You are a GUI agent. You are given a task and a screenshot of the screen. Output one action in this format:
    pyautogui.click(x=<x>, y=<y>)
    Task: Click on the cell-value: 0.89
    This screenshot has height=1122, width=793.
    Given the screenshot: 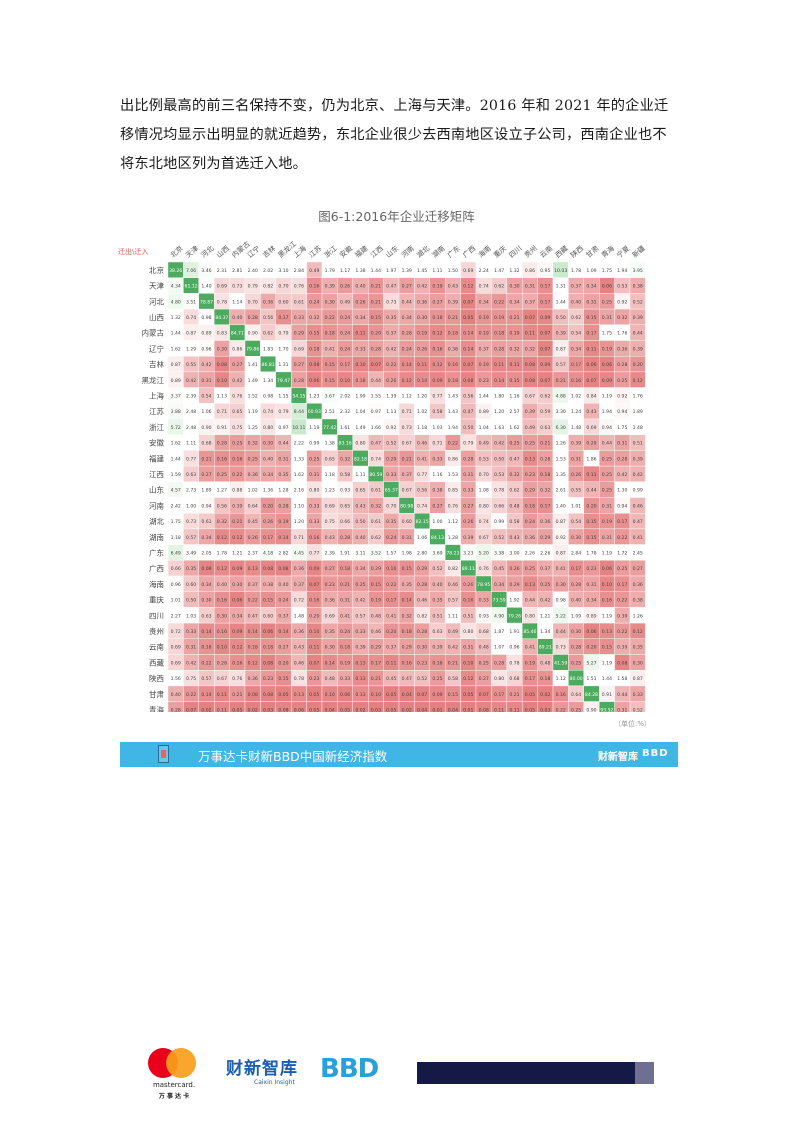 What is the action you would take?
    pyautogui.click(x=591, y=616)
    